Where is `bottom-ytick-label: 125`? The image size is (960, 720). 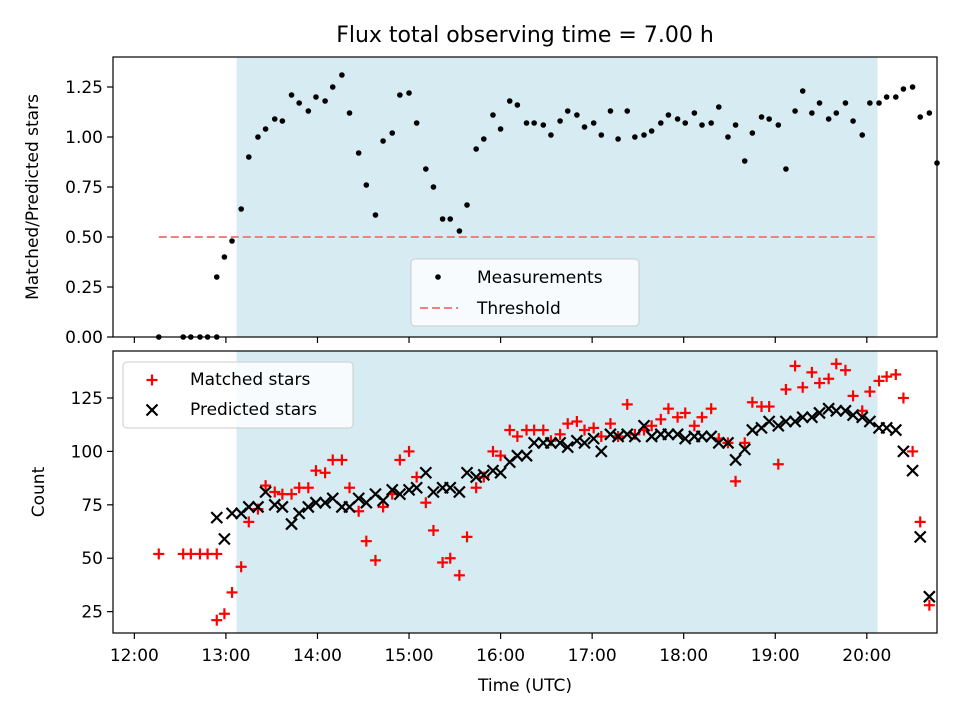
bottom-ytick-label: 125 is located at coordinates (87, 399).